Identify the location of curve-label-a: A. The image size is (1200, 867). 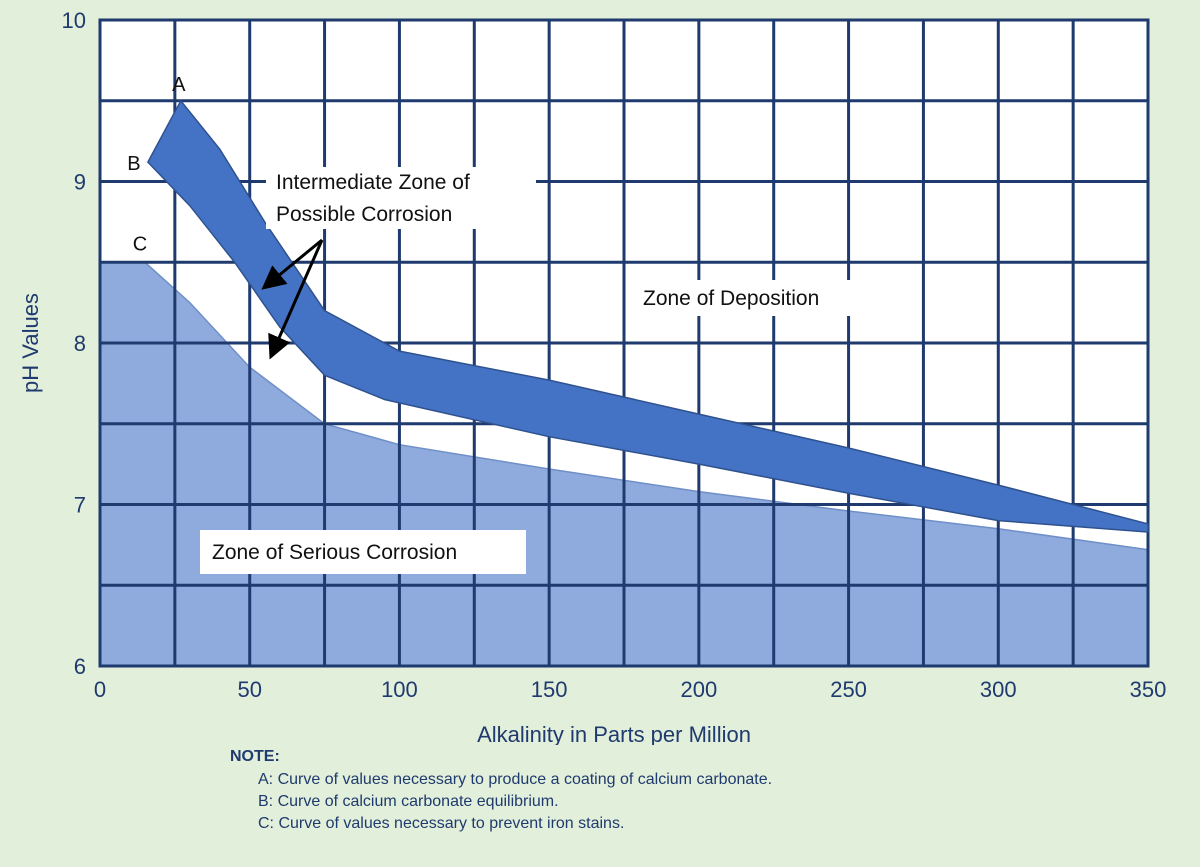
(179, 85).